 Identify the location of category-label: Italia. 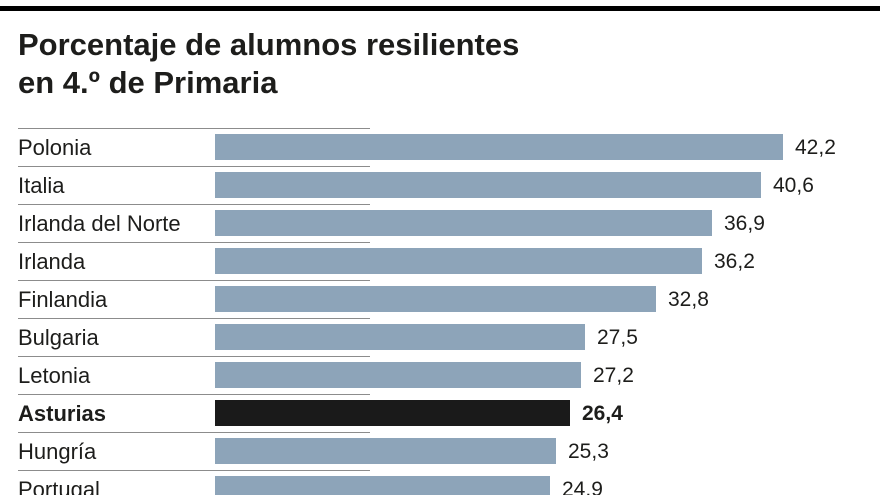
(41, 185).